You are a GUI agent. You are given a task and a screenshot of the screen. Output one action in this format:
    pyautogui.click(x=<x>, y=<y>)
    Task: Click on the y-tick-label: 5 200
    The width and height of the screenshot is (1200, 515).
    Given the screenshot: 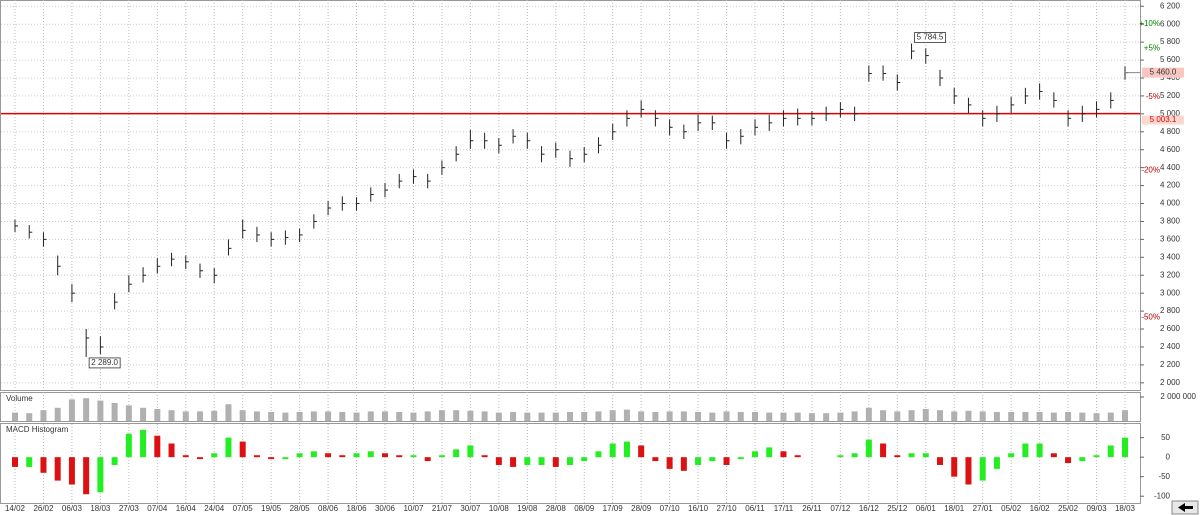 What is the action you would take?
    pyautogui.click(x=1170, y=95)
    